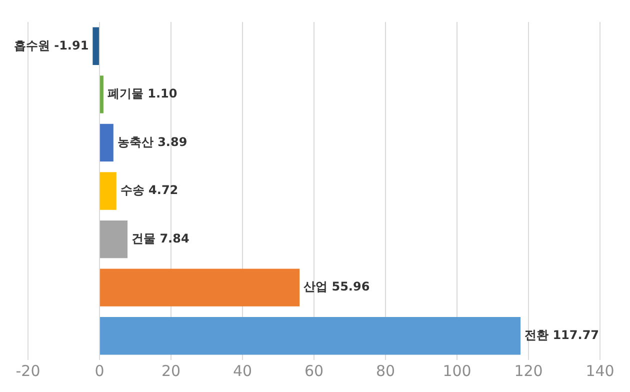  I want to click on category-label: 건물 7.84, so click(161, 238).